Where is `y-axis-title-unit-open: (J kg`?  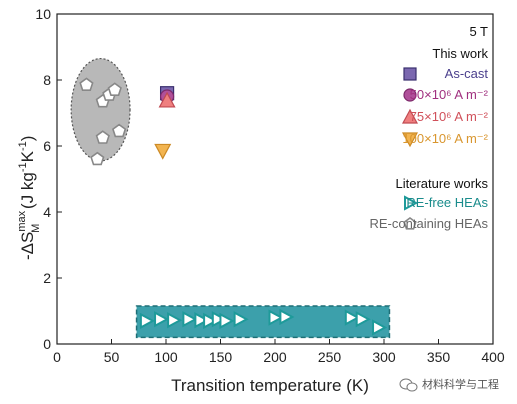
y-axis-title-unit-open: (J kg is located at coordinates (27, 193).